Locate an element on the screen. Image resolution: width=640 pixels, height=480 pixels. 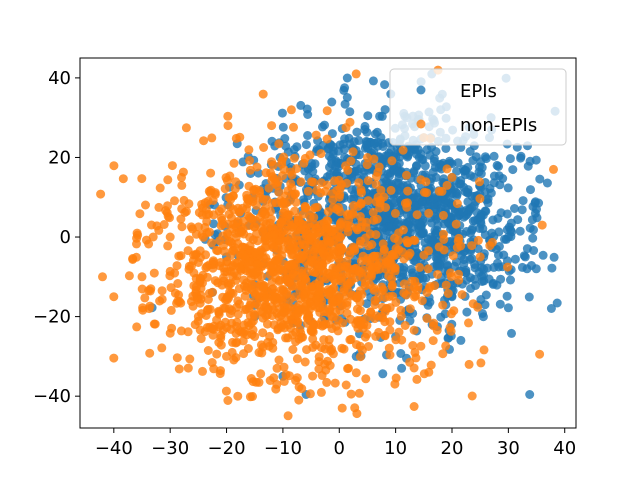
y-tick-label: 20 is located at coordinates (59, 157).